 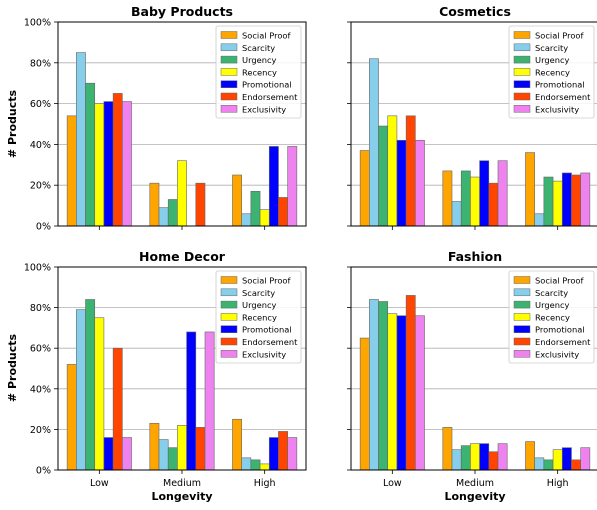 I want to click on x-tick-label: Medium, so click(x=182, y=483).